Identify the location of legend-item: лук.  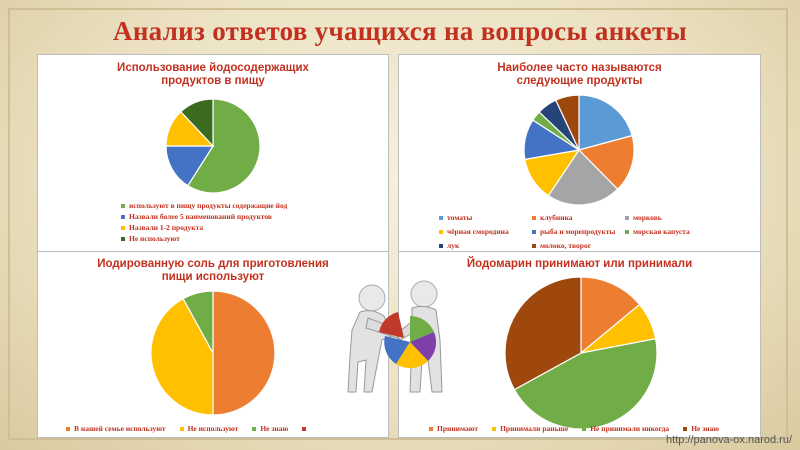
(449, 245).